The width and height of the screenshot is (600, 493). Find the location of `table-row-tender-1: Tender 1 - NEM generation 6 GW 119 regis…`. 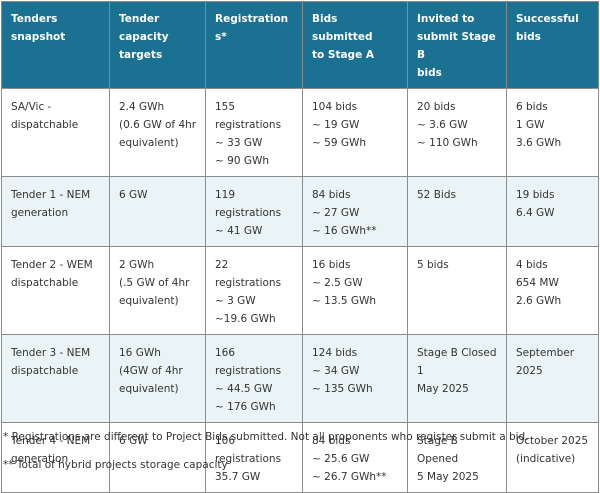

table-row-tender-1: Tender 1 - NEM generation 6 GW 119 regis… is located at coordinates (300, 211).